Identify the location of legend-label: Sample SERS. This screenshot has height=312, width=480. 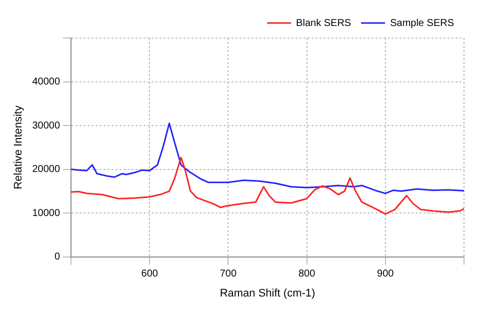
(422, 23).